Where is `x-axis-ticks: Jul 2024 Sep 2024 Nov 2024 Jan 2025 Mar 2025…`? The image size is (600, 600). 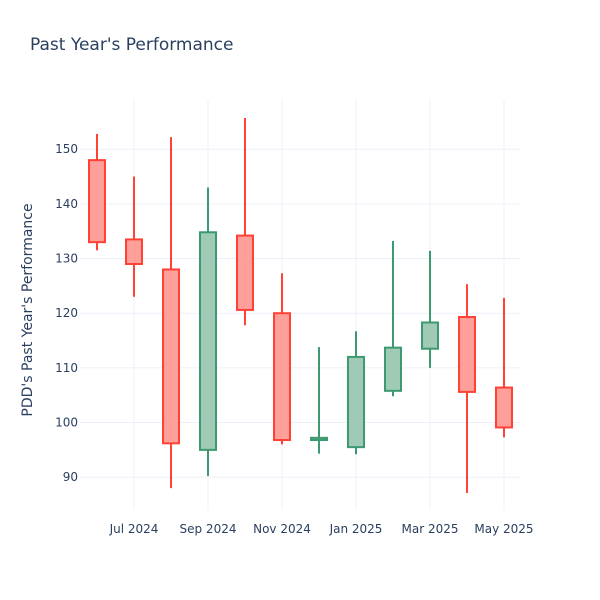
x-axis-ticks: Jul 2024 Sep 2024 Nov 2024 Jan 2025 Mar 2025… is located at coordinates (321, 529).